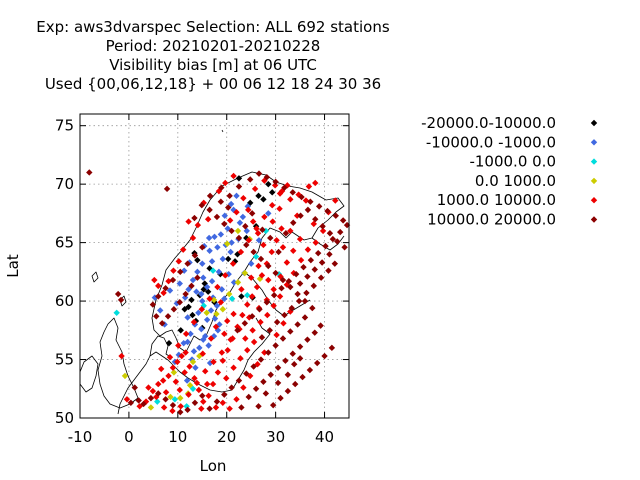 Image resolution: width=640 pixels, height=480 pixels. Describe the element at coordinates (64, 418) in the screenshot. I see `y-tick-label: 50` at that location.